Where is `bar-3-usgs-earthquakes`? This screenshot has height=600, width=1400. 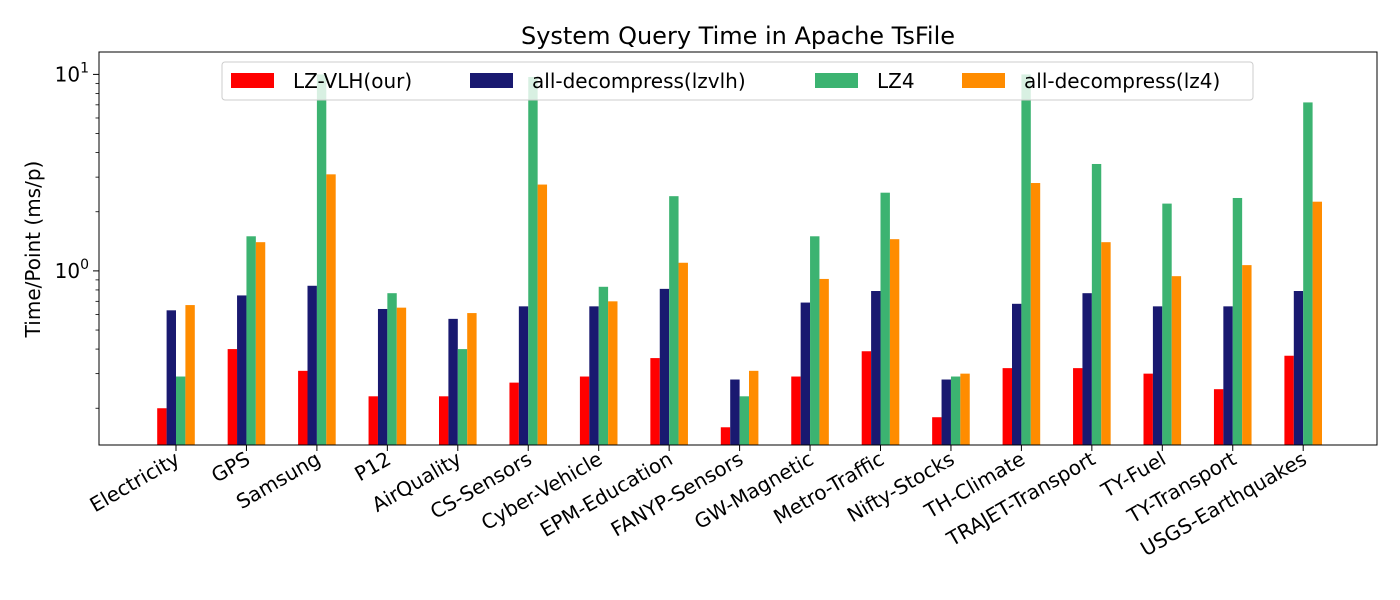
bar-3-usgs-earthquakes is located at coordinates (1308, 274).